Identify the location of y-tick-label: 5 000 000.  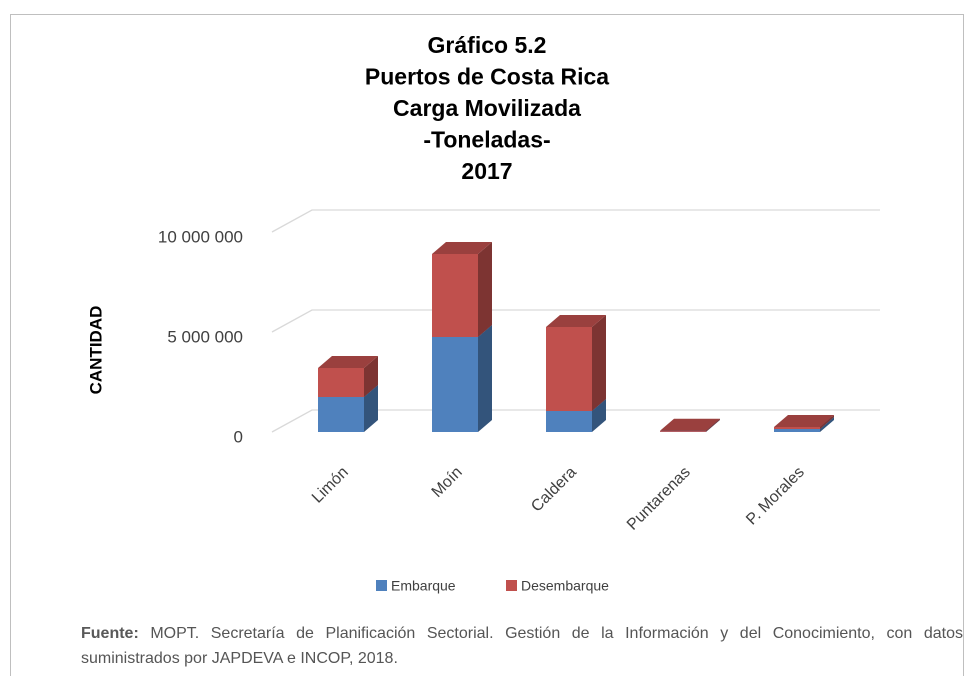
(205, 336).